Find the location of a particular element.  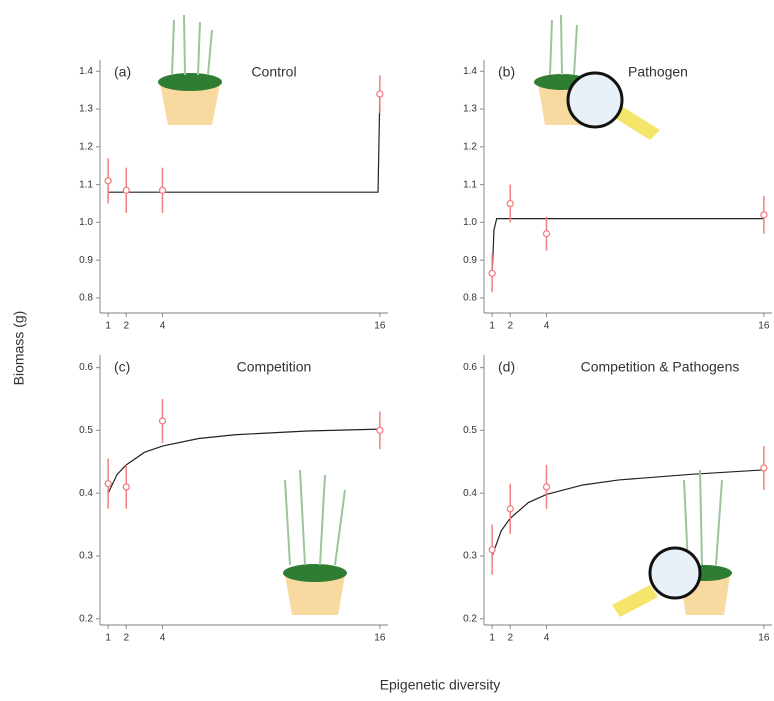

panel-label: (a) is located at coordinates (122, 72).